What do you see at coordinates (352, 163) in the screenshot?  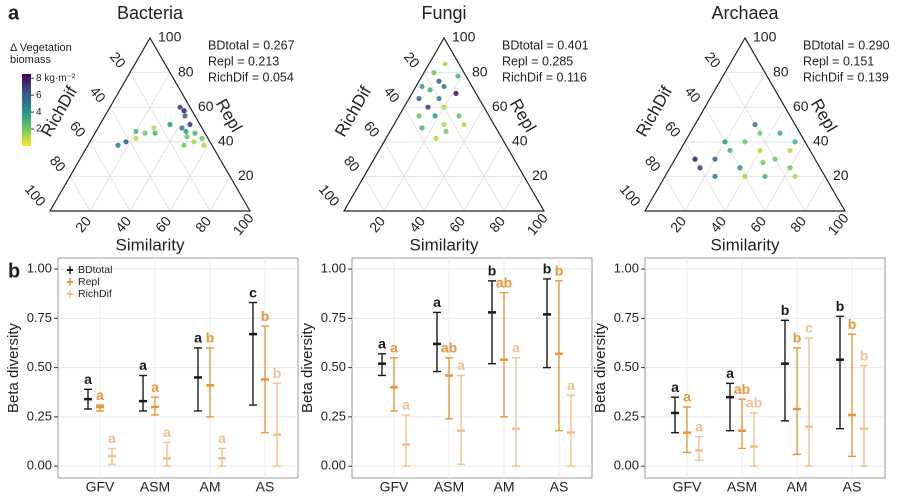 I see `left-tick-label: 80` at bounding box center [352, 163].